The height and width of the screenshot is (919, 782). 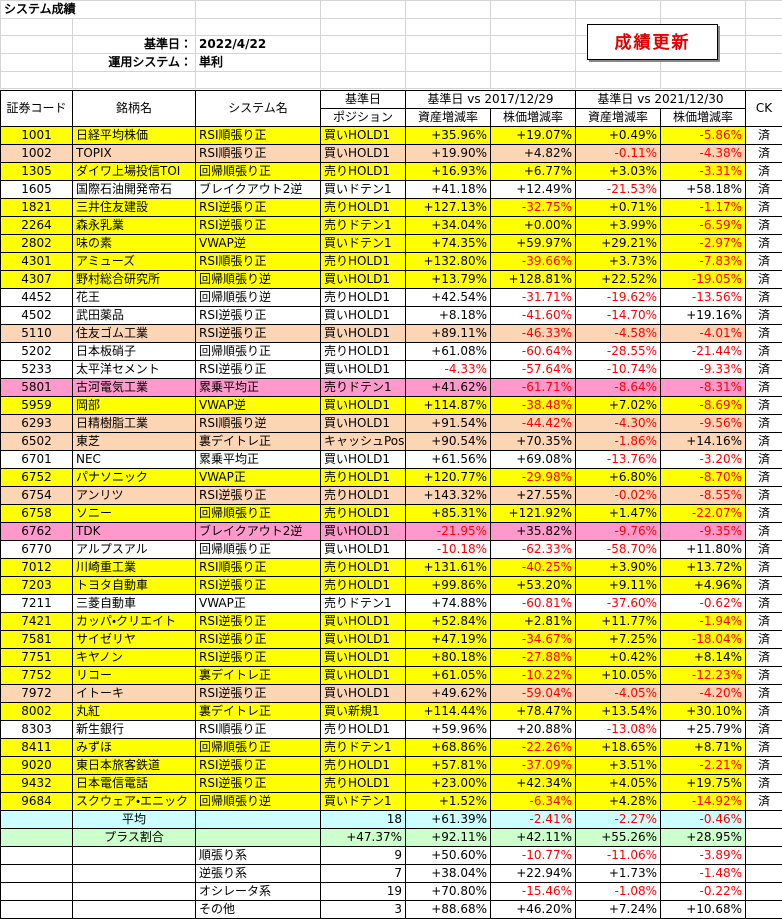 I want to click on name: カッパ・クリエイト, so click(x=134, y=621).